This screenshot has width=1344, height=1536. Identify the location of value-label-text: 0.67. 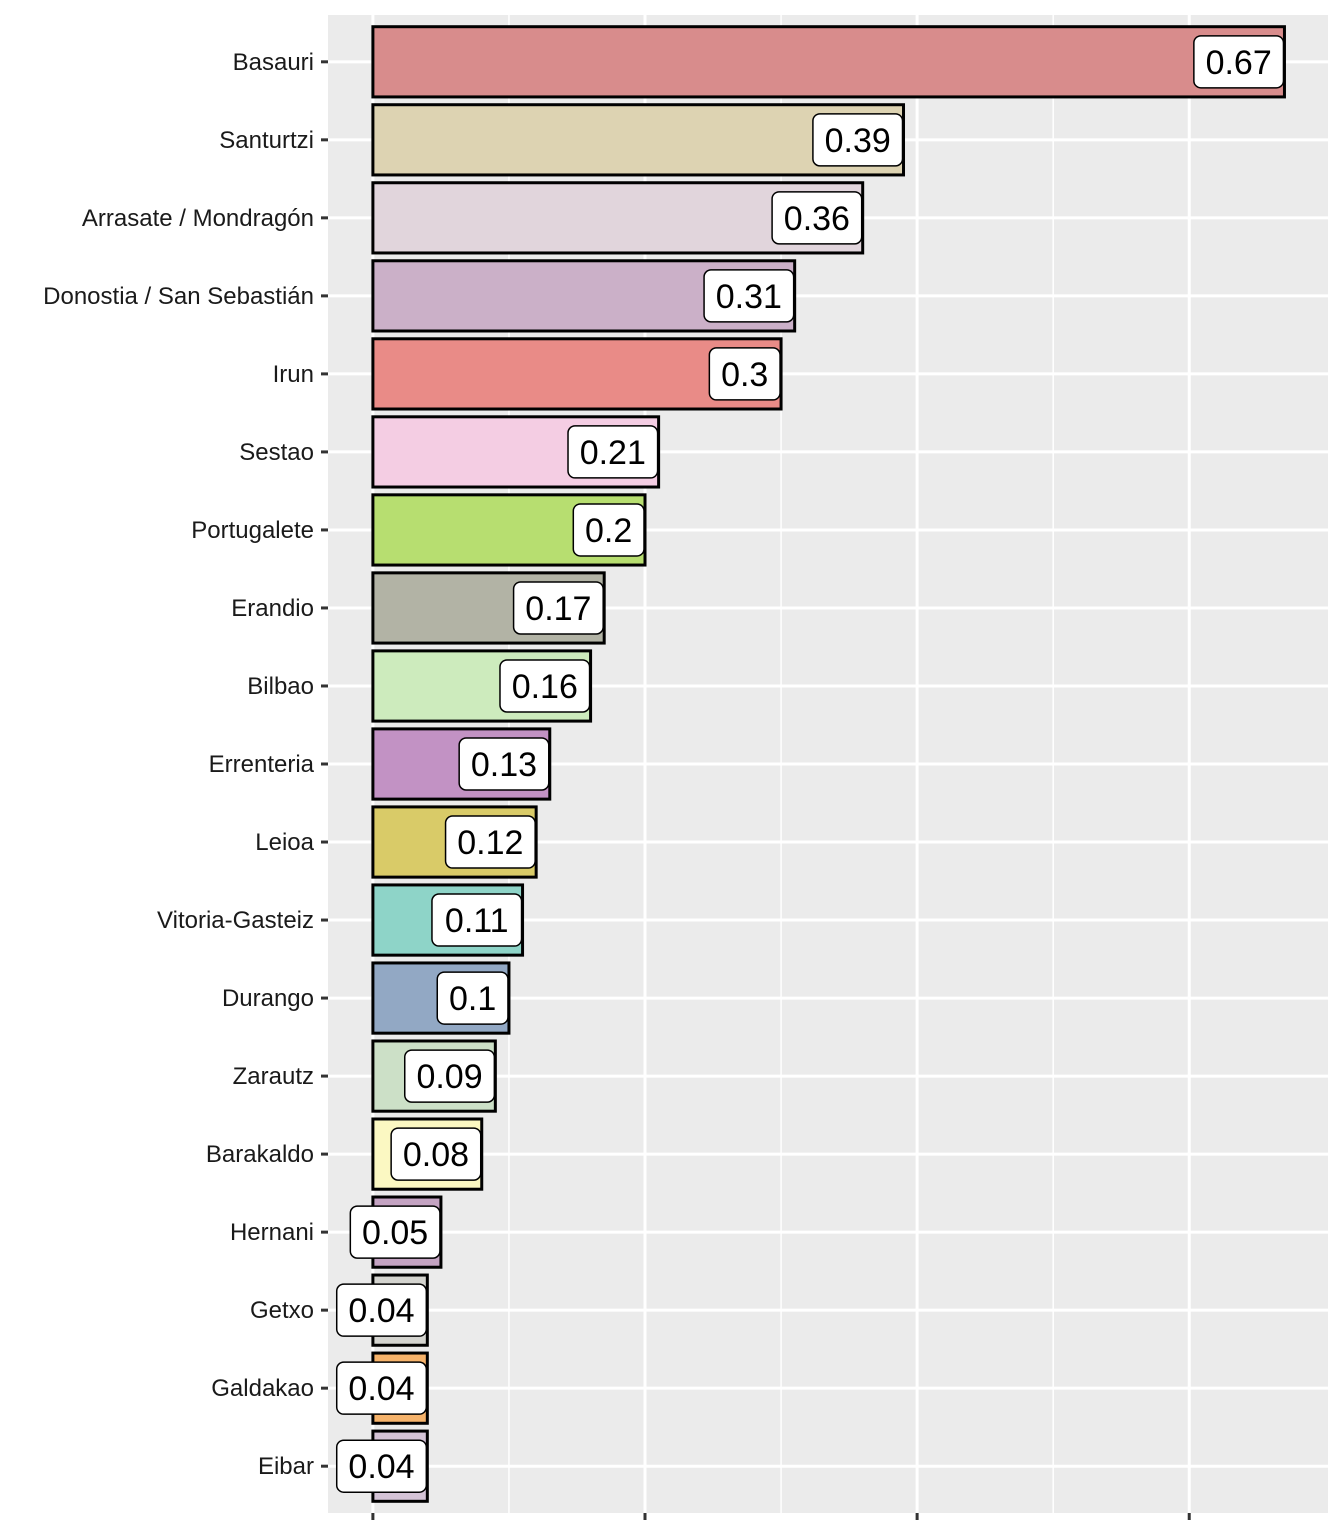
(1239, 63).